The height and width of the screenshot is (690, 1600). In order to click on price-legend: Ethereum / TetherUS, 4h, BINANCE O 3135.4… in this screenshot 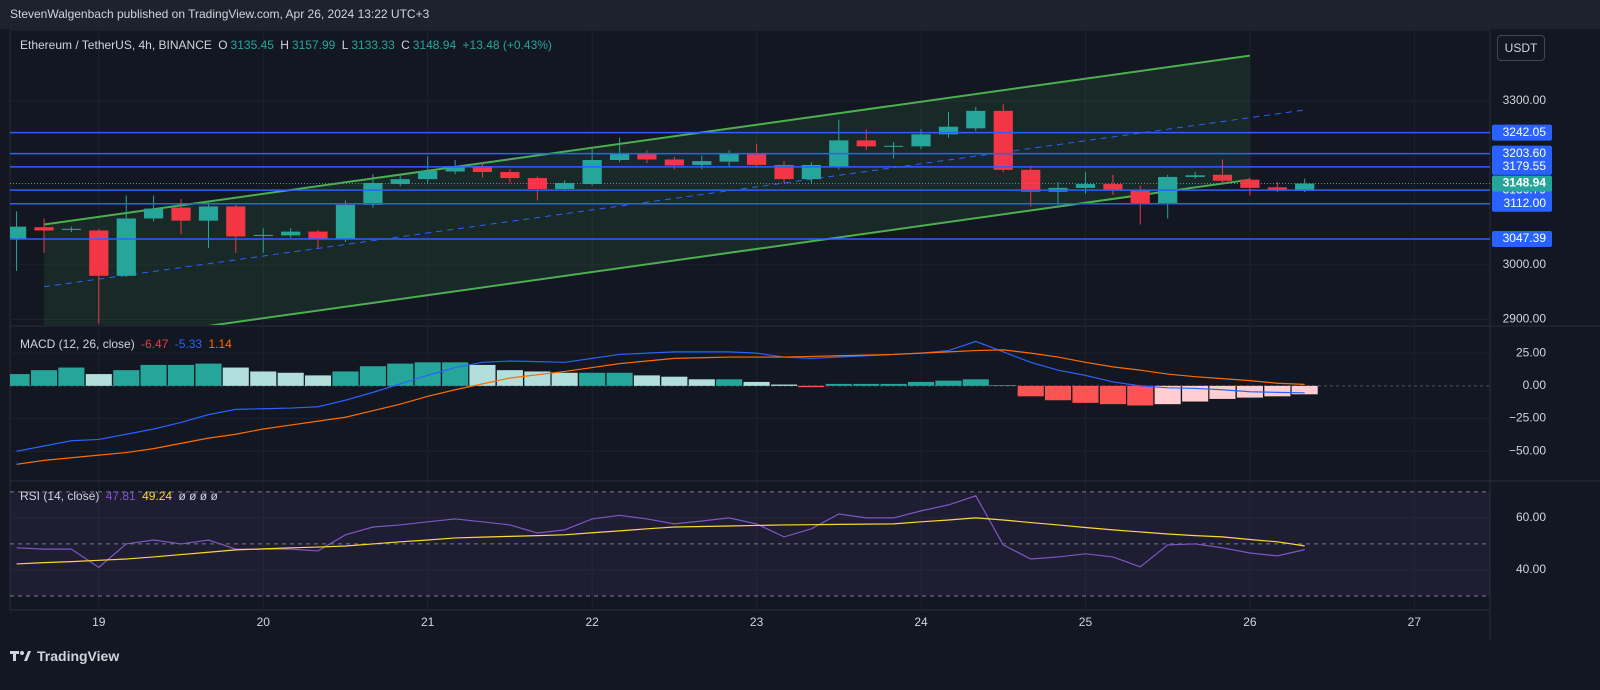, I will do `click(287, 45)`.